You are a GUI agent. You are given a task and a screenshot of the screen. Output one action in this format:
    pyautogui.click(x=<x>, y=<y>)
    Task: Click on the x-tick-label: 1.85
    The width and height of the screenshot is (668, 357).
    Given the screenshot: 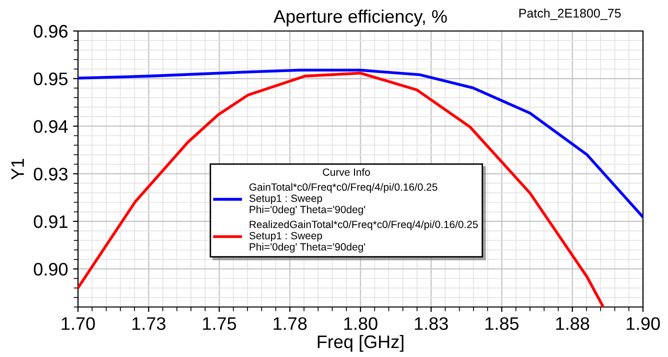 What is the action you would take?
    pyautogui.click(x=502, y=323)
    